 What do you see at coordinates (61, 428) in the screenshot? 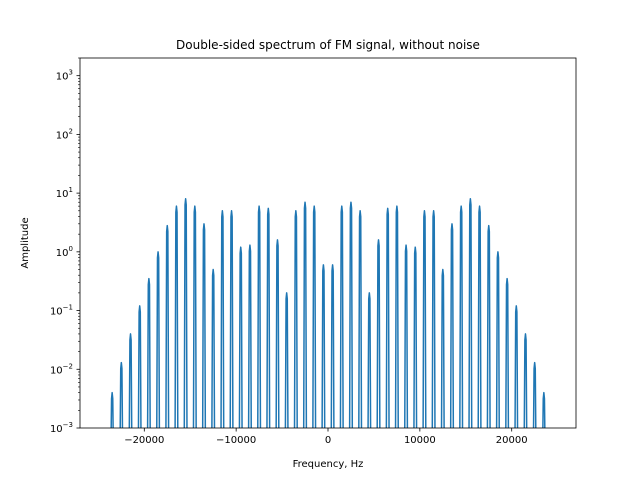
I see `y-tick-label: 10⁻³` at bounding box center [61, 428].